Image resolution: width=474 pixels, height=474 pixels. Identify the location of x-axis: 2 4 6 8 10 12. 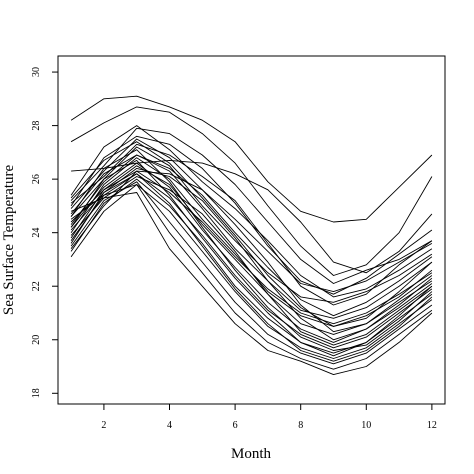
(269, 417).